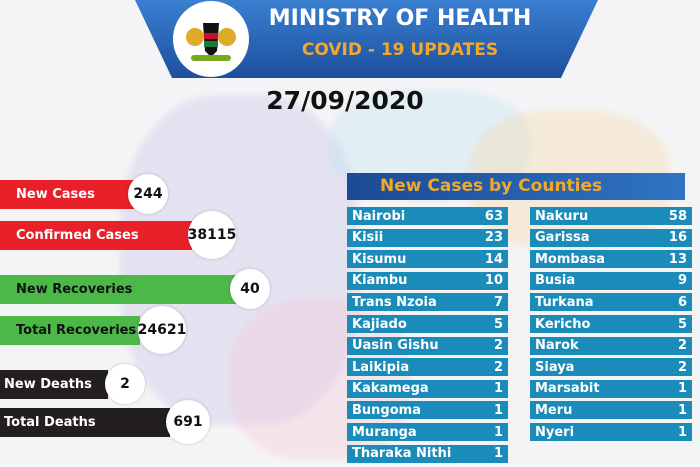  Describe the element at coordinates (250, 289) in the screenshot. I see `stat-value: 40` at that location.